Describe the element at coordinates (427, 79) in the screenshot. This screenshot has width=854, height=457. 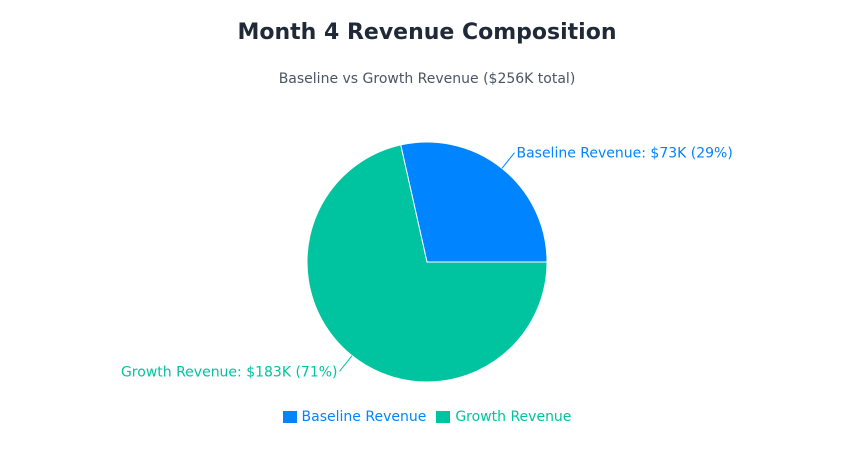
I see `chart-subtitle: Baseline vs Growth Revenue ($256K total)` at that location.